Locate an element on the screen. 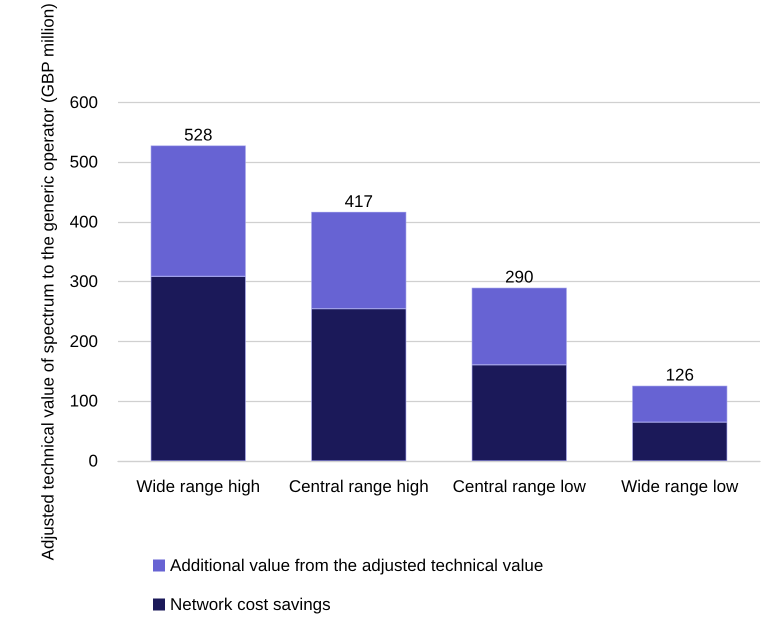 The height and width of the screenshot is (626, 770). y-tick-label: 500 is located at coordinates (84, 162).